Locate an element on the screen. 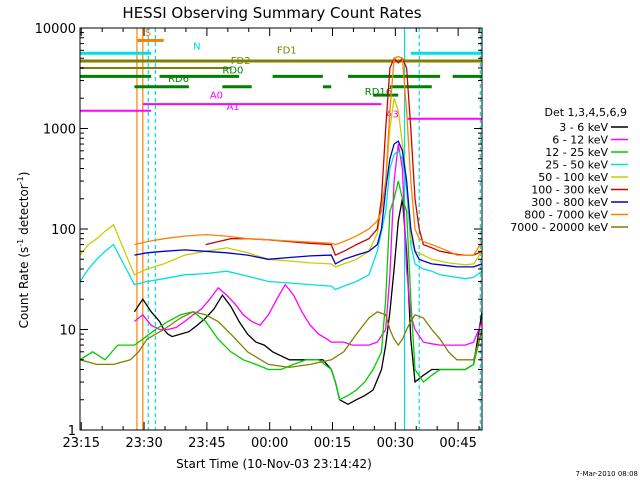  y-label-sup-1: -1 is located at coordinates (20, 243).